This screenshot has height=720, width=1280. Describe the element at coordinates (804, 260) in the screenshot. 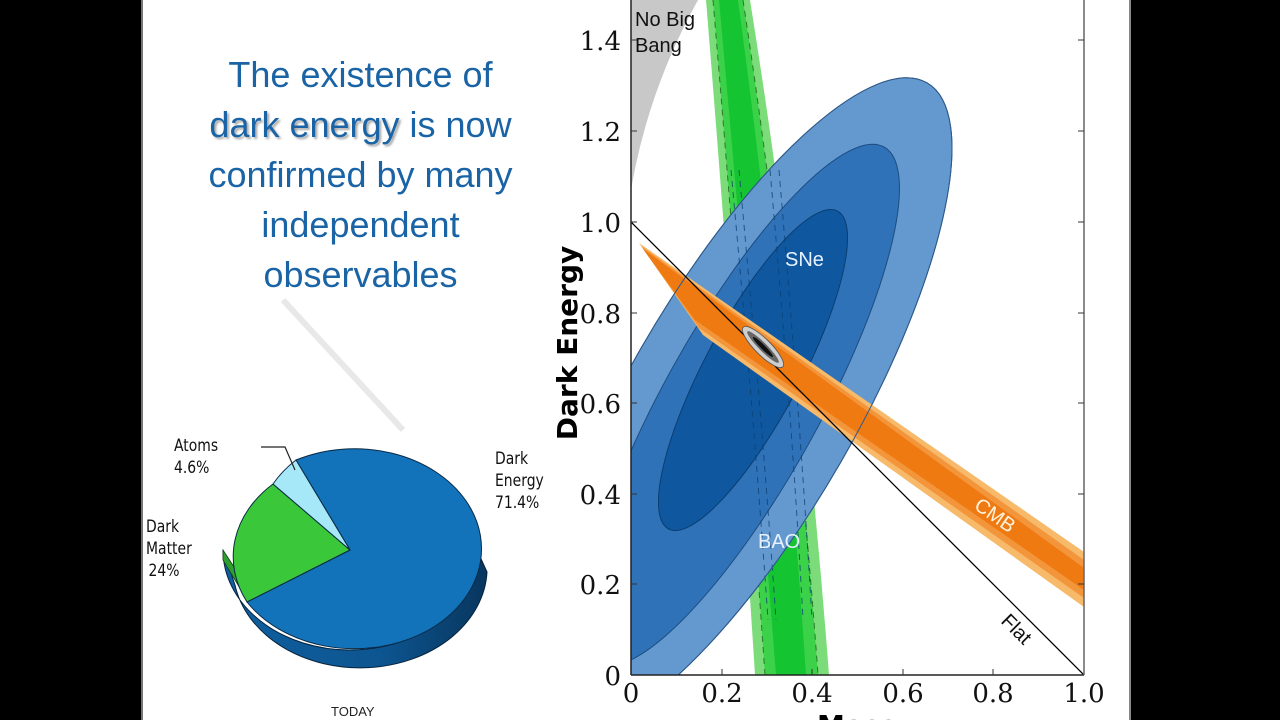

I see `label-sne: SNe` at that location.